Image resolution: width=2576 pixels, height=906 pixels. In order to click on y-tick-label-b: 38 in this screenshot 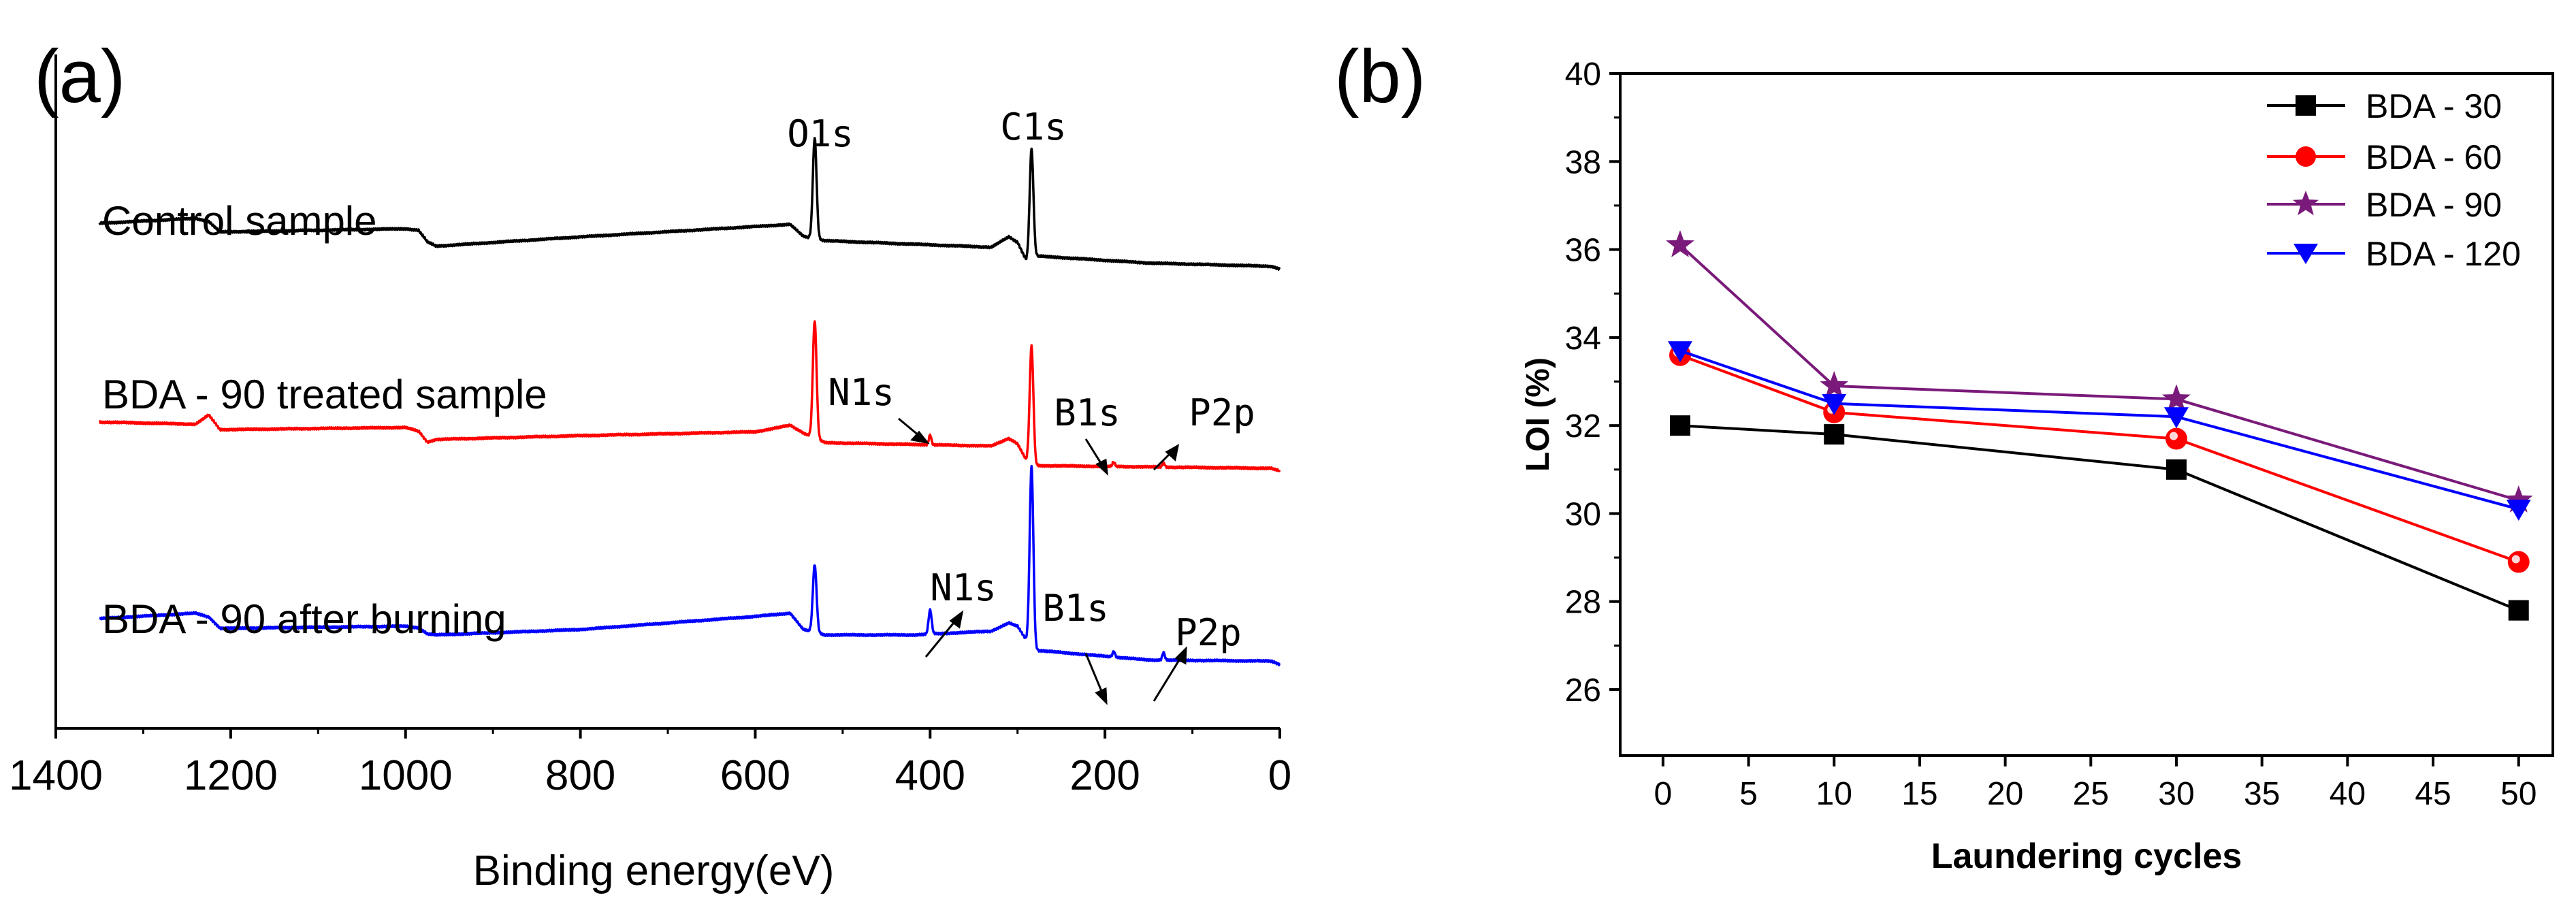, I will do `click(1583, 162)`.